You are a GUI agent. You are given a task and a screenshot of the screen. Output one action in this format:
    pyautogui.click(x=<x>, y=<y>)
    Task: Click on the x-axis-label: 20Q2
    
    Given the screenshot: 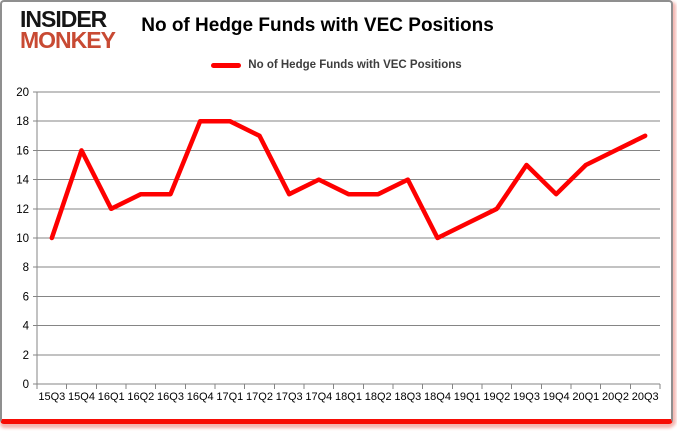 What is the action you would take?
    pyautogui.click(x=615, y=397)
    